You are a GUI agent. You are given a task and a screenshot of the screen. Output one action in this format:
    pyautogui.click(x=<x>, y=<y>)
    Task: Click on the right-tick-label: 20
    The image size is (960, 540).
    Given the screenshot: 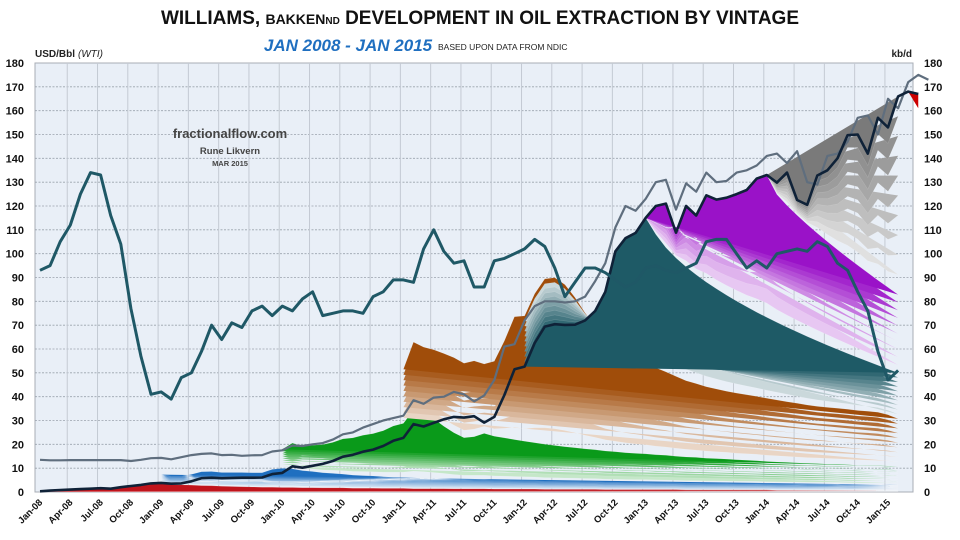 What is the action you would take?
    pyautogui.click(x=930, y=445)
    